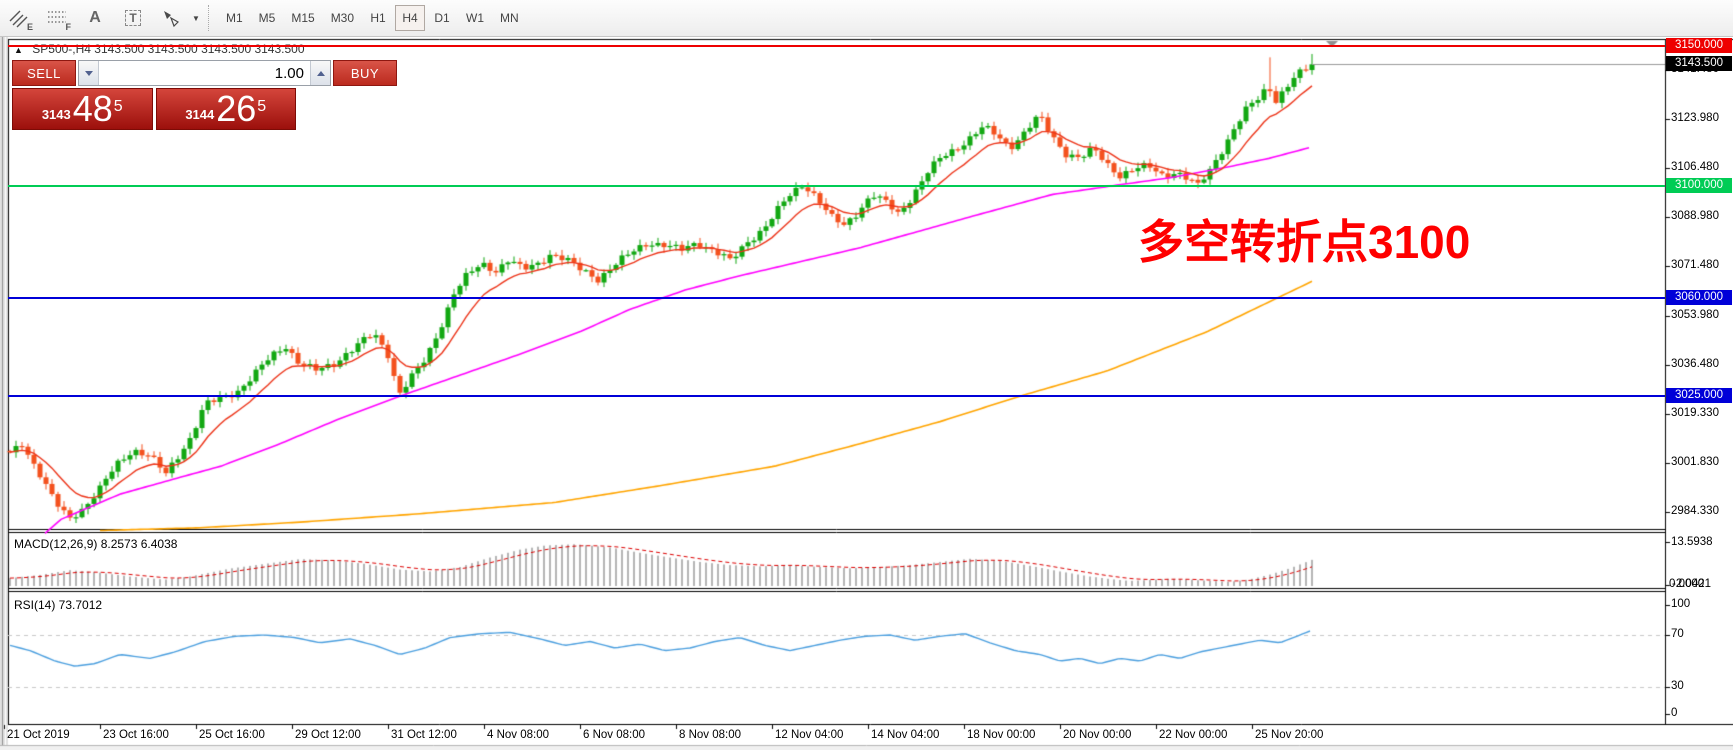 This screenshot has height=750, width=1733. I want to click on time-axis-label: 29 Oct 12:00, so click(328, 735).